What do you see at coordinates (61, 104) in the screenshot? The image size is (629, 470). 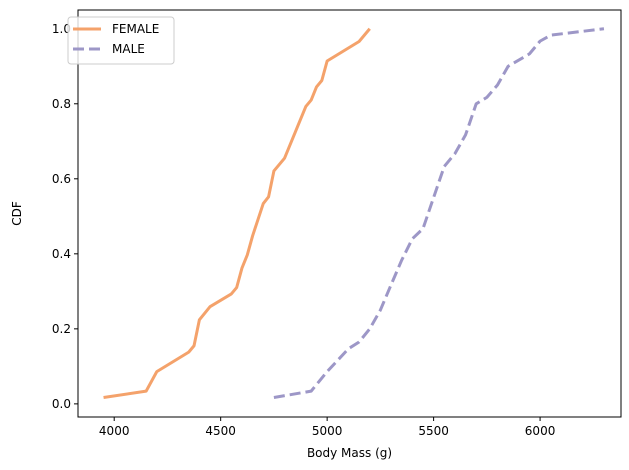 I see `y-tick-label: 0.8` at bounding box center [61, 104].